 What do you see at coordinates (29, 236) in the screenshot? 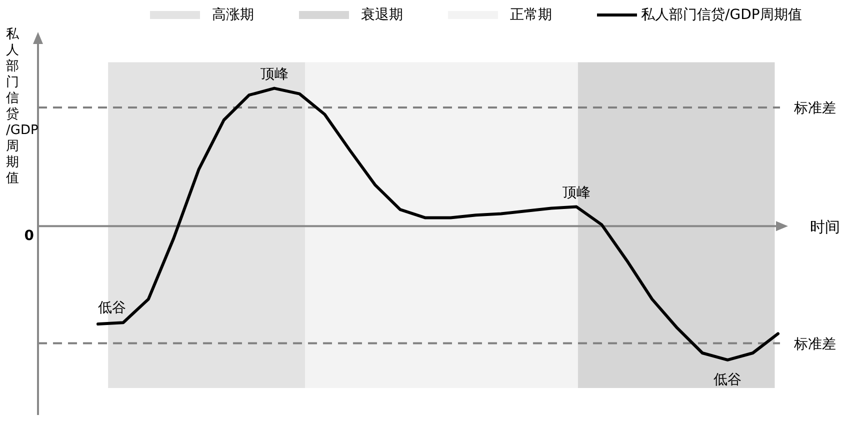
I see `text: 0` at bounding box center [29, 236].